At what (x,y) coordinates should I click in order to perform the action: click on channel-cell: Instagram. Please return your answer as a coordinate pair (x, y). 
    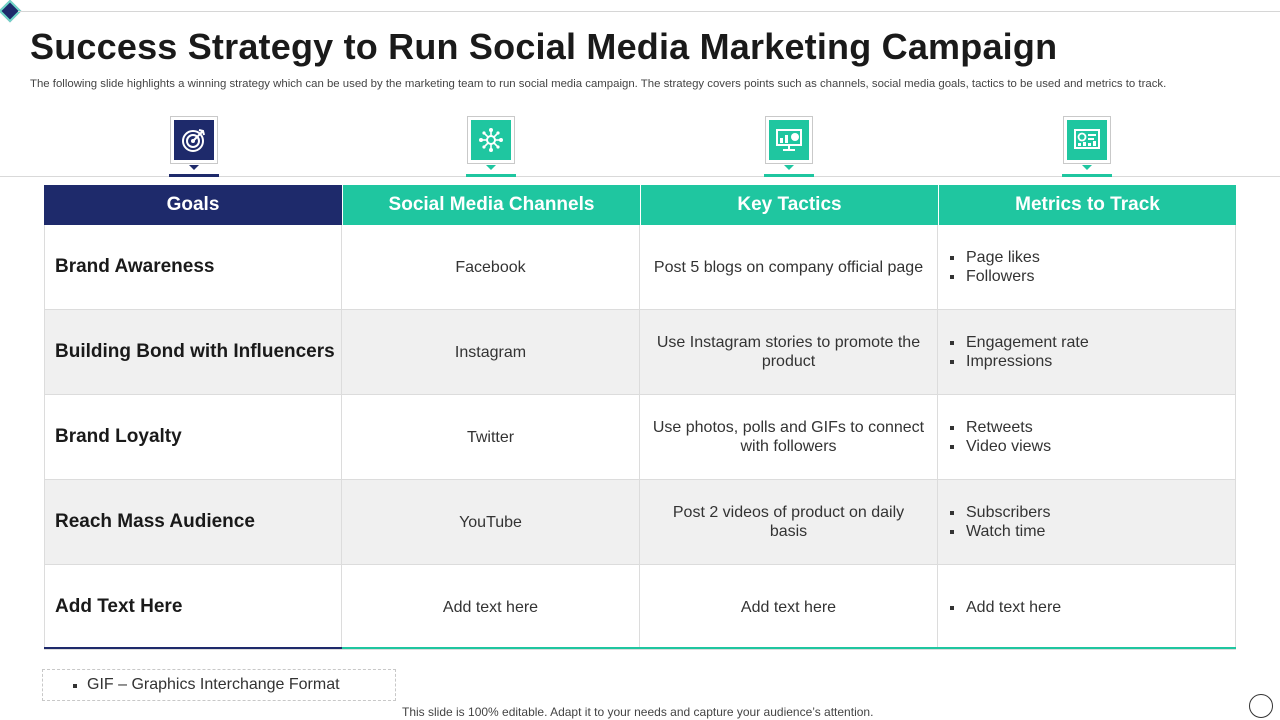
    Looking at the image, I should click on (491, 352).